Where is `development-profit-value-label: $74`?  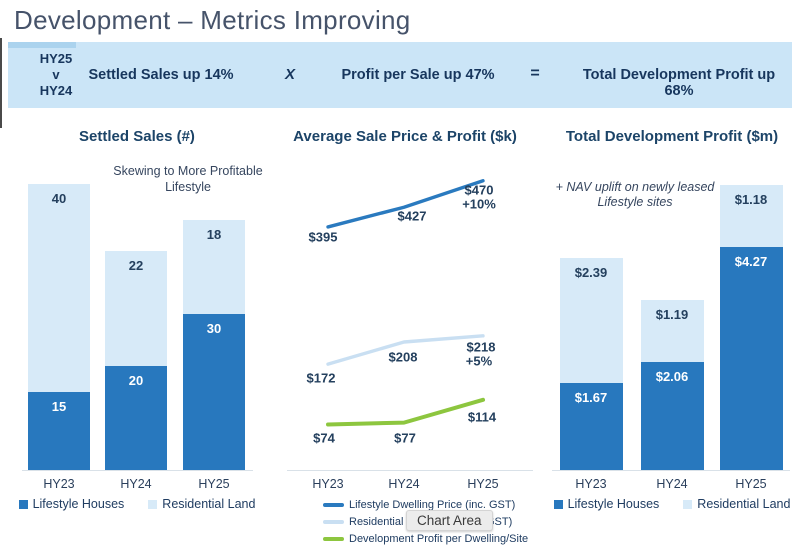
development-profit-value-label: $74 is located at coordinates (324, 438).